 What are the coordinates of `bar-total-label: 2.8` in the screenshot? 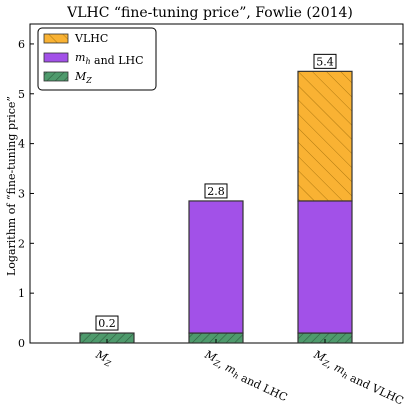 It's located at (216, 191).